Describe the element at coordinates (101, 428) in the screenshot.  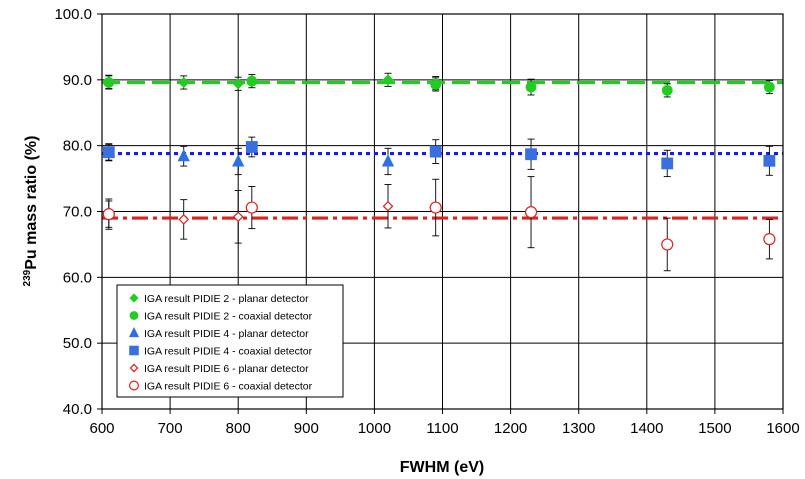
I see `x-tick-label: 600` at that location.